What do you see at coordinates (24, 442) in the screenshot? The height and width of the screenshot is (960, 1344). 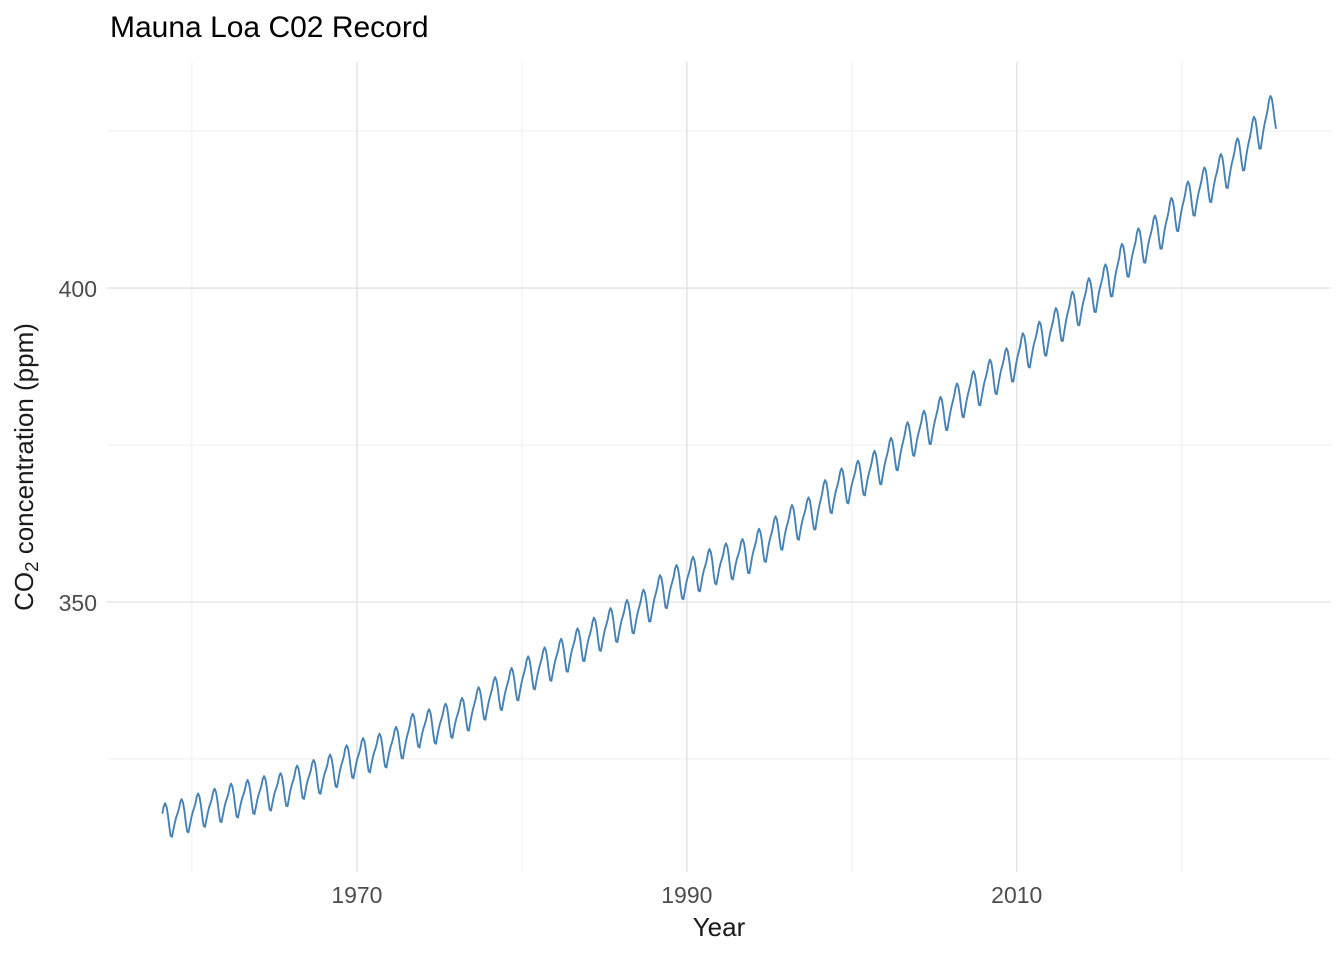 I see `y-axis-title-suffix: concentration (ppm)` at bounding box center [24, 442].